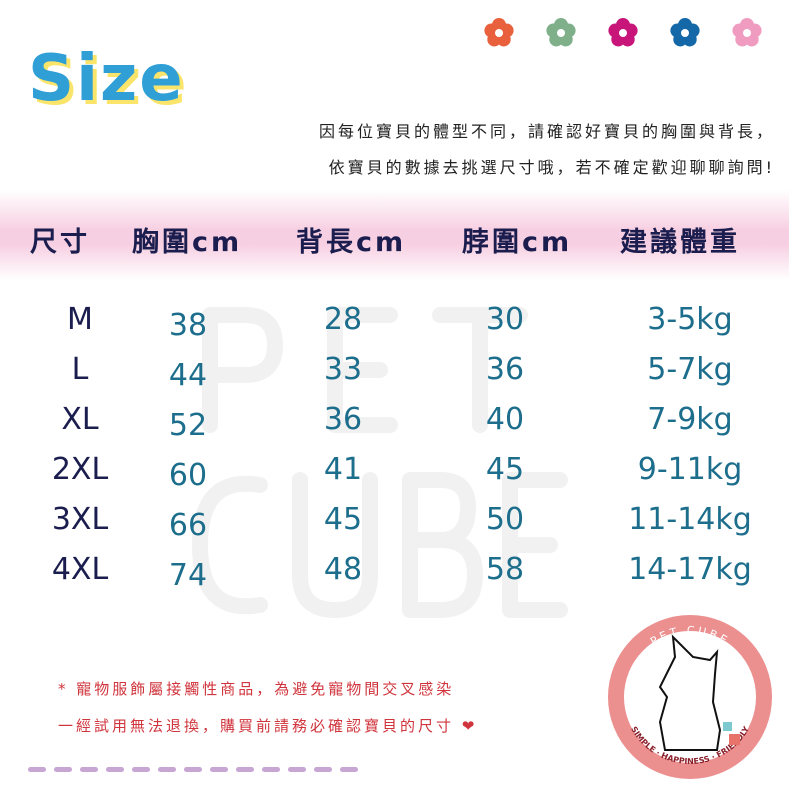 Image resolution: width=789 pixels, height=789 pixels. Describe the element at coordinates (351, 242) in the screenshot. I see `header-back: 背長cm` at that location.